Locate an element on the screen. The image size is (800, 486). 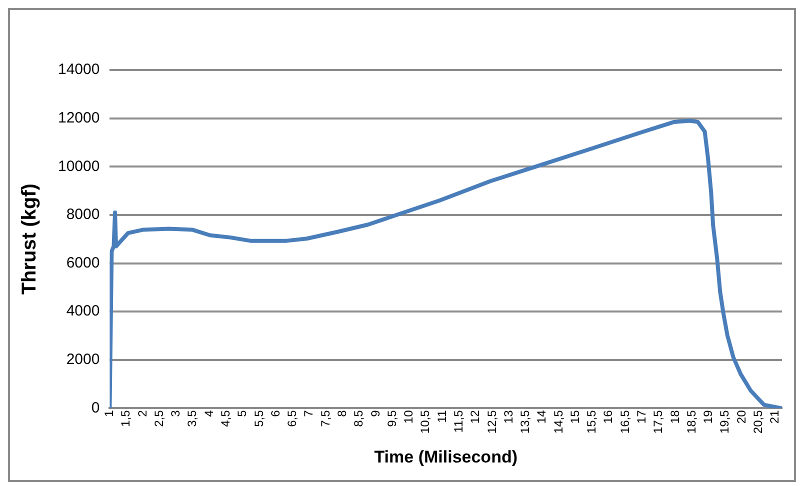
x-tick-label: 18,5 is located at coordinates (691, 422).